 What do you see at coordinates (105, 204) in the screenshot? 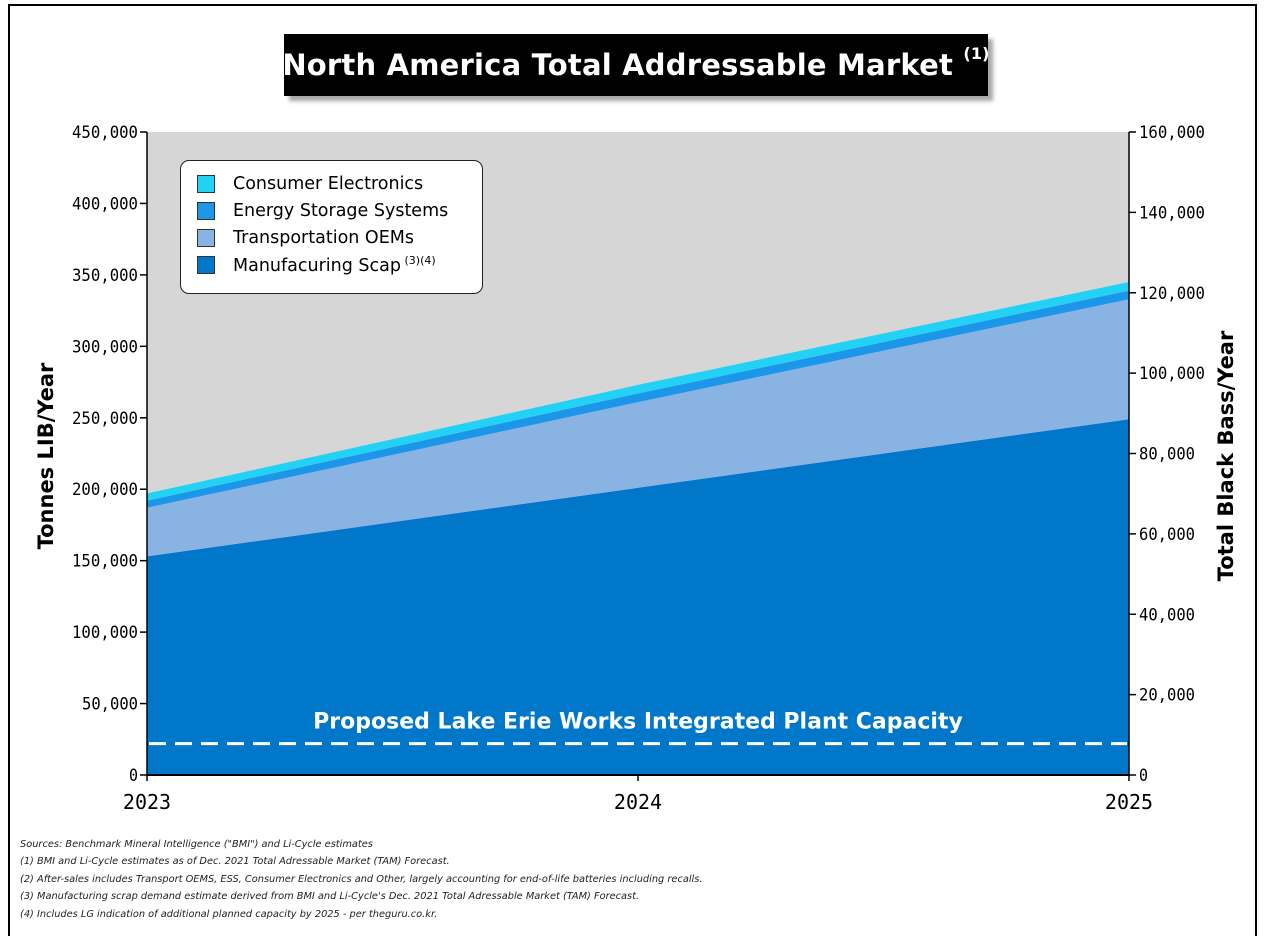
I see `y-tick-label-left: 400,000` at bounding box center [105, 204].